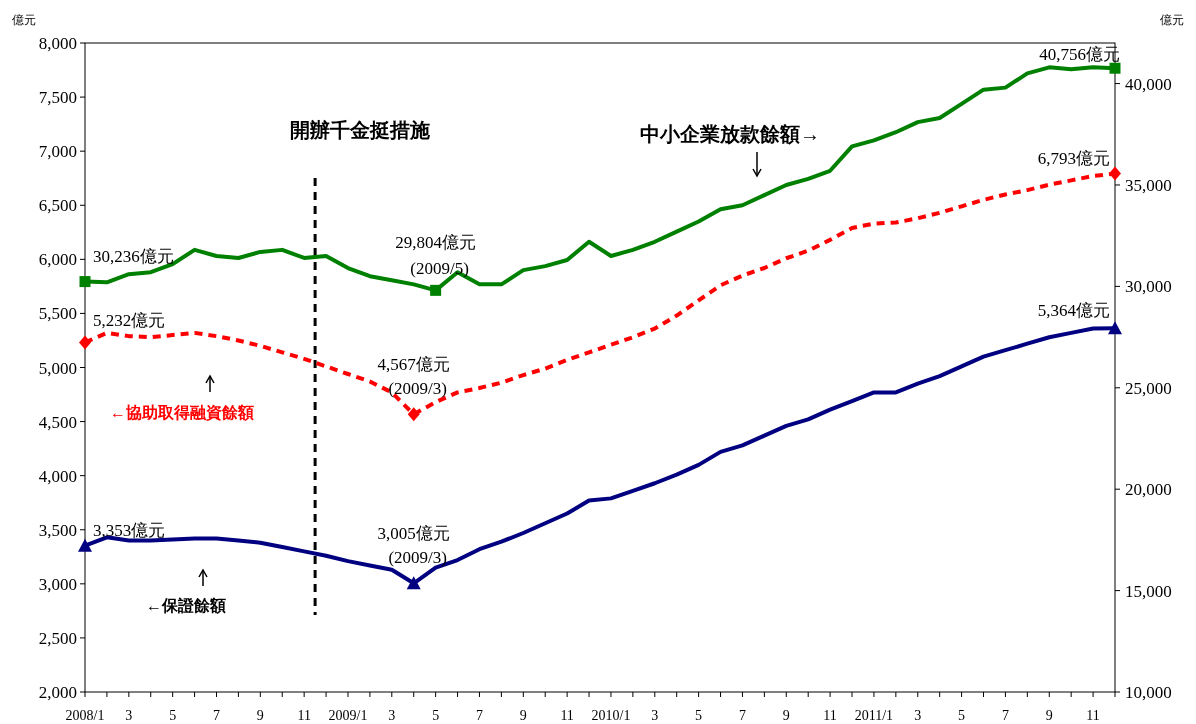 This screenshot has width=1196, height=724. Describe the element at coordinates (1148, 388) in the screenshot. I see `y2-tick-label: 25,000` at that location.